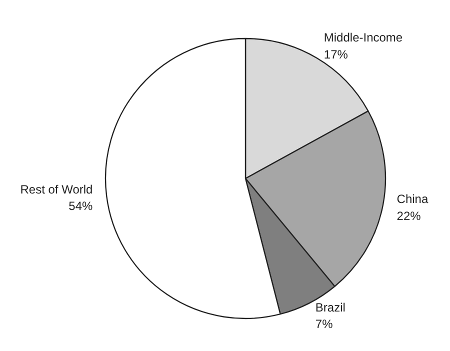 The height and width of the screenshot is (351, 450). What do you see at coordinates (363, 37) in the screenshot?
I see `slice-label: Middle-Income` at bounding box center [363, 37].